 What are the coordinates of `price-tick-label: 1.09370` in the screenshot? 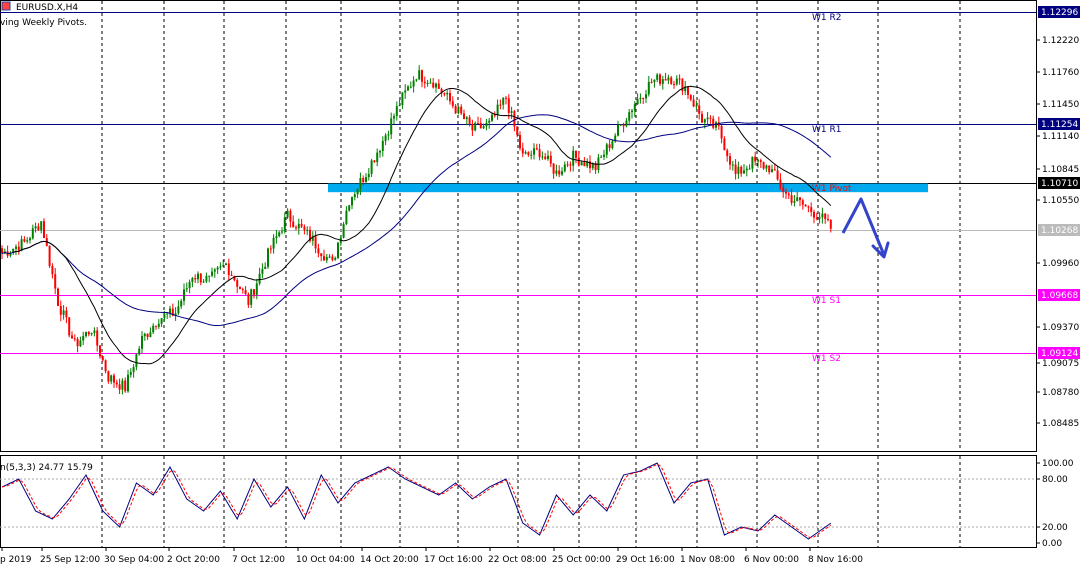 It's located at (1060, 328).